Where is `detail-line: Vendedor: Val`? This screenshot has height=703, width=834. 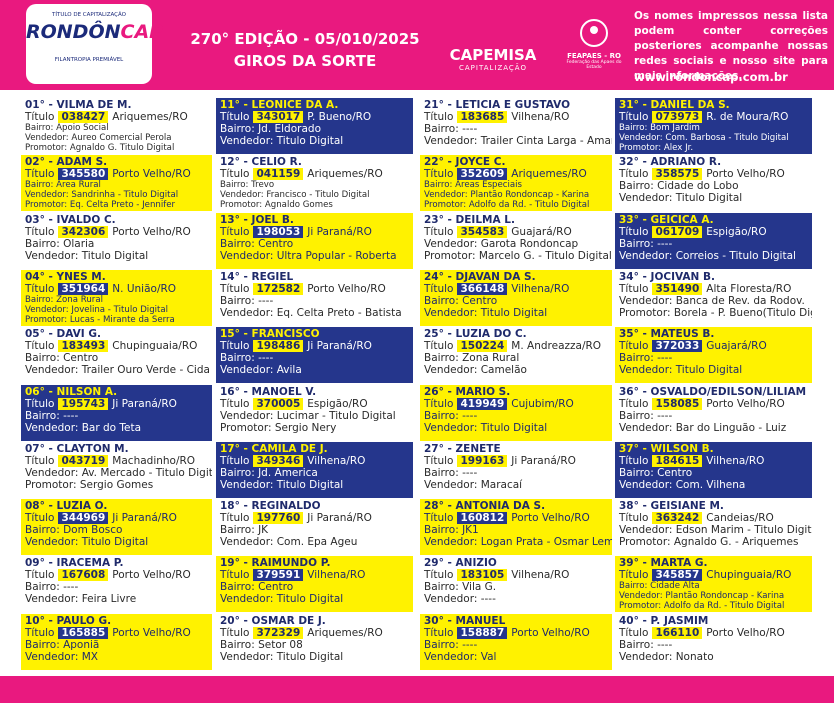 detail-line: Vendedor: Val is located at coordinates (460, 656).